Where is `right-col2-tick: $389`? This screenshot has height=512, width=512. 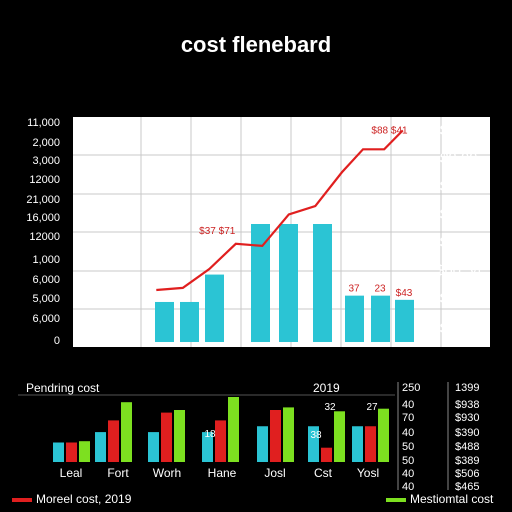
right-col2-tick: $389 is located at coordinates (467, 461).